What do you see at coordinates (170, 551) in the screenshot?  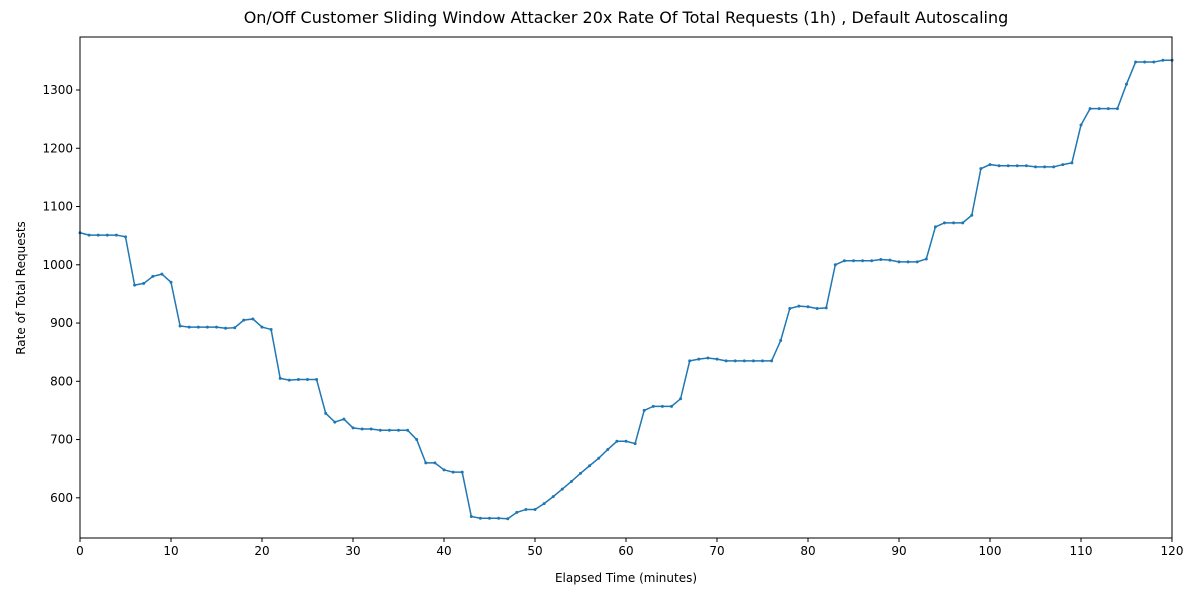 I see `x-tick-label: 10` at bounding box center [170, 551].